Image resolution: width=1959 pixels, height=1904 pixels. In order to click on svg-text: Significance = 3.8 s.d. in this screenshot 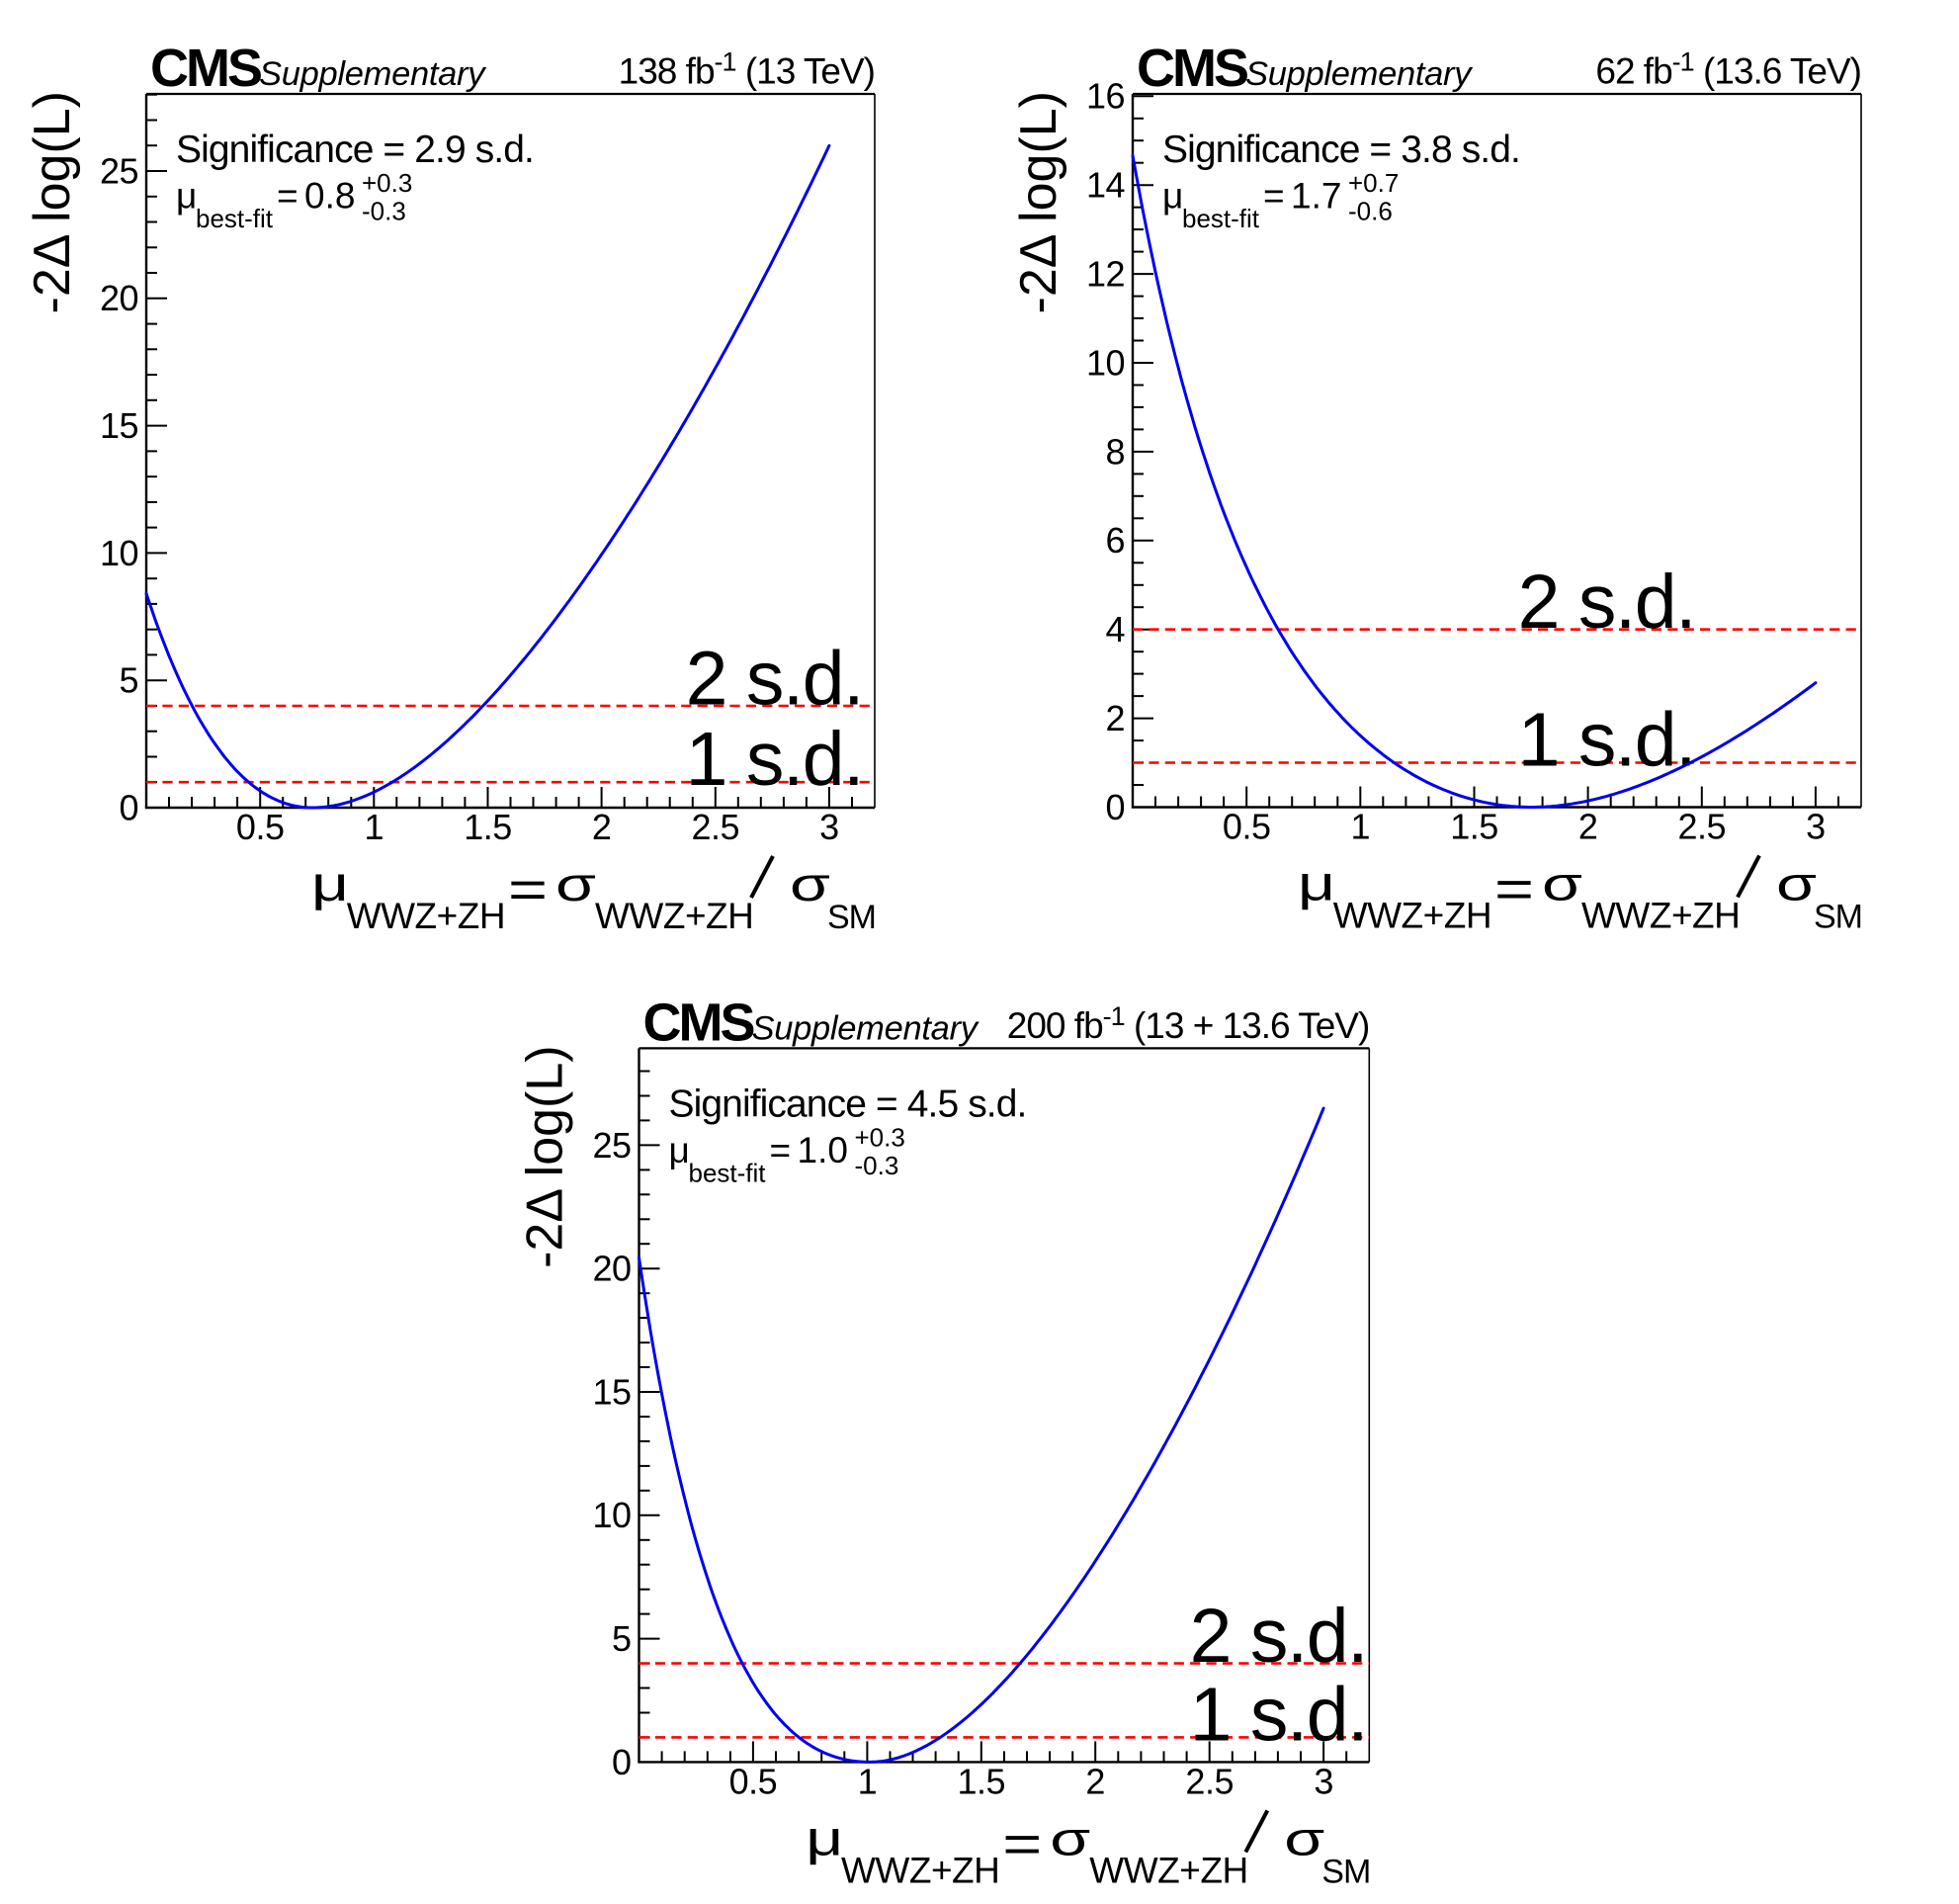, I will do `click(1341, 150)`.